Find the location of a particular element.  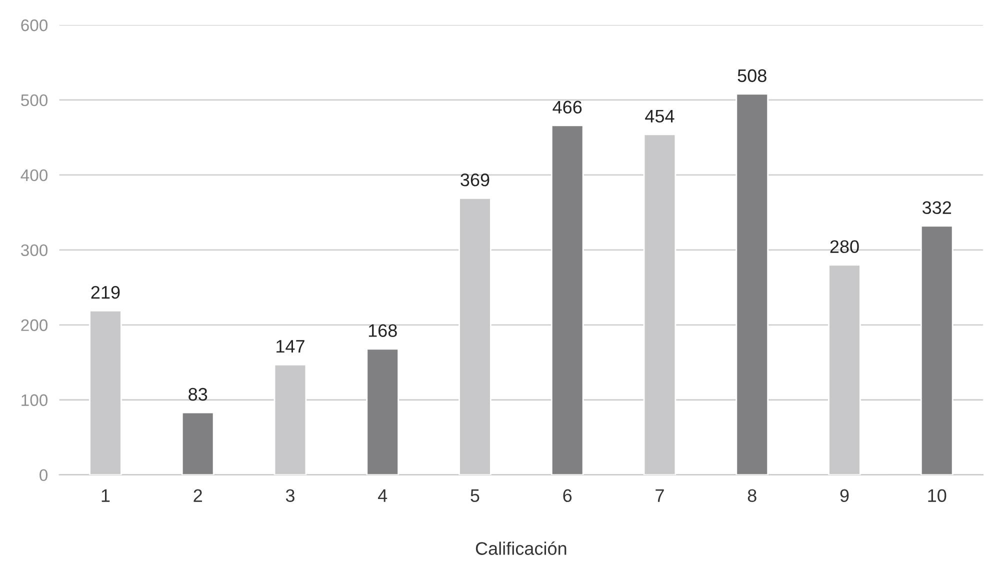

data-label: 454 is located at coordinates (659, 116).